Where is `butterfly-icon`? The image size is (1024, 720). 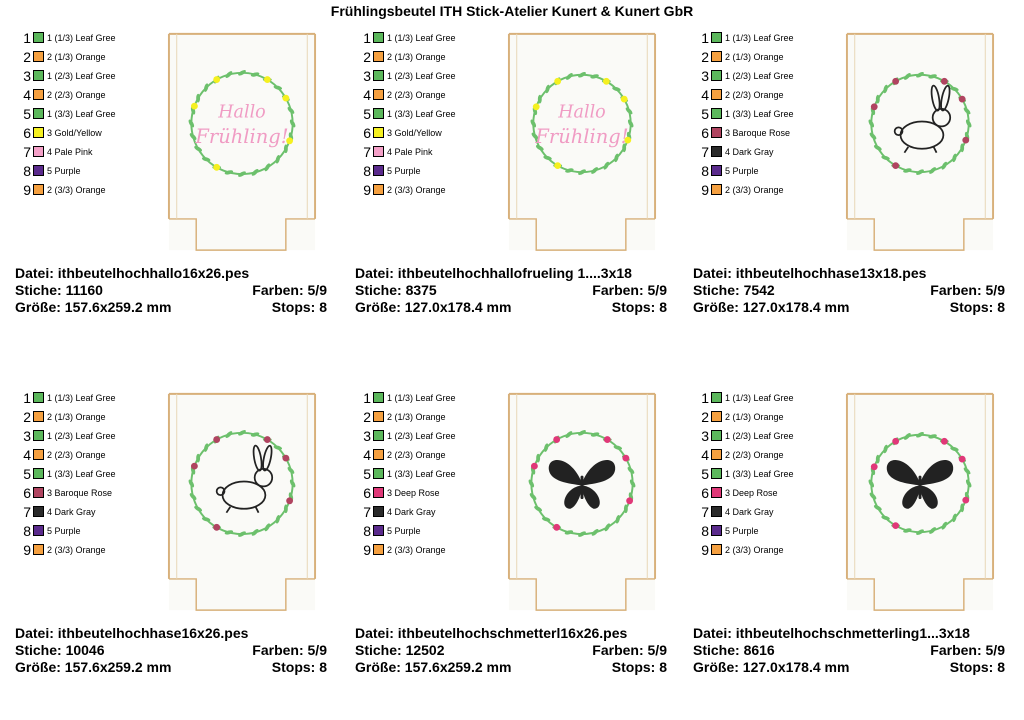
butterfly-icon is located at coordinates (920, 484).